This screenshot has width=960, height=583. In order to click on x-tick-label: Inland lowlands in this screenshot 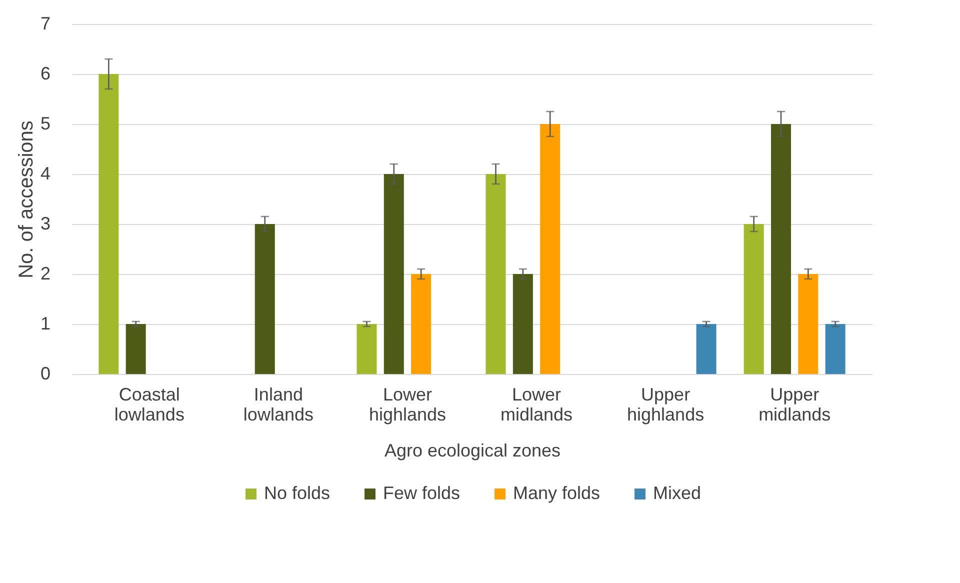, I will do `click(278, 404)`.